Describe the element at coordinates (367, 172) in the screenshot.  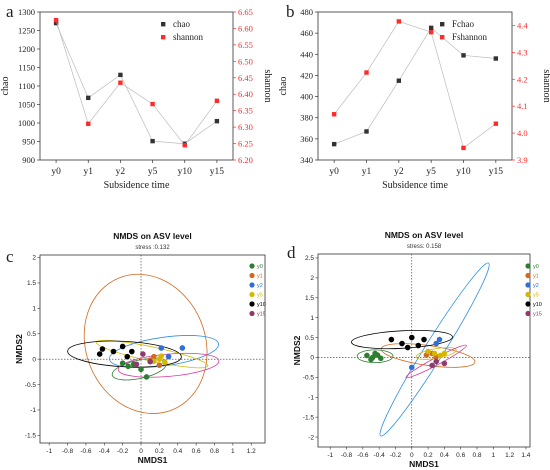
I see `x-tick-label: y1` at that location.